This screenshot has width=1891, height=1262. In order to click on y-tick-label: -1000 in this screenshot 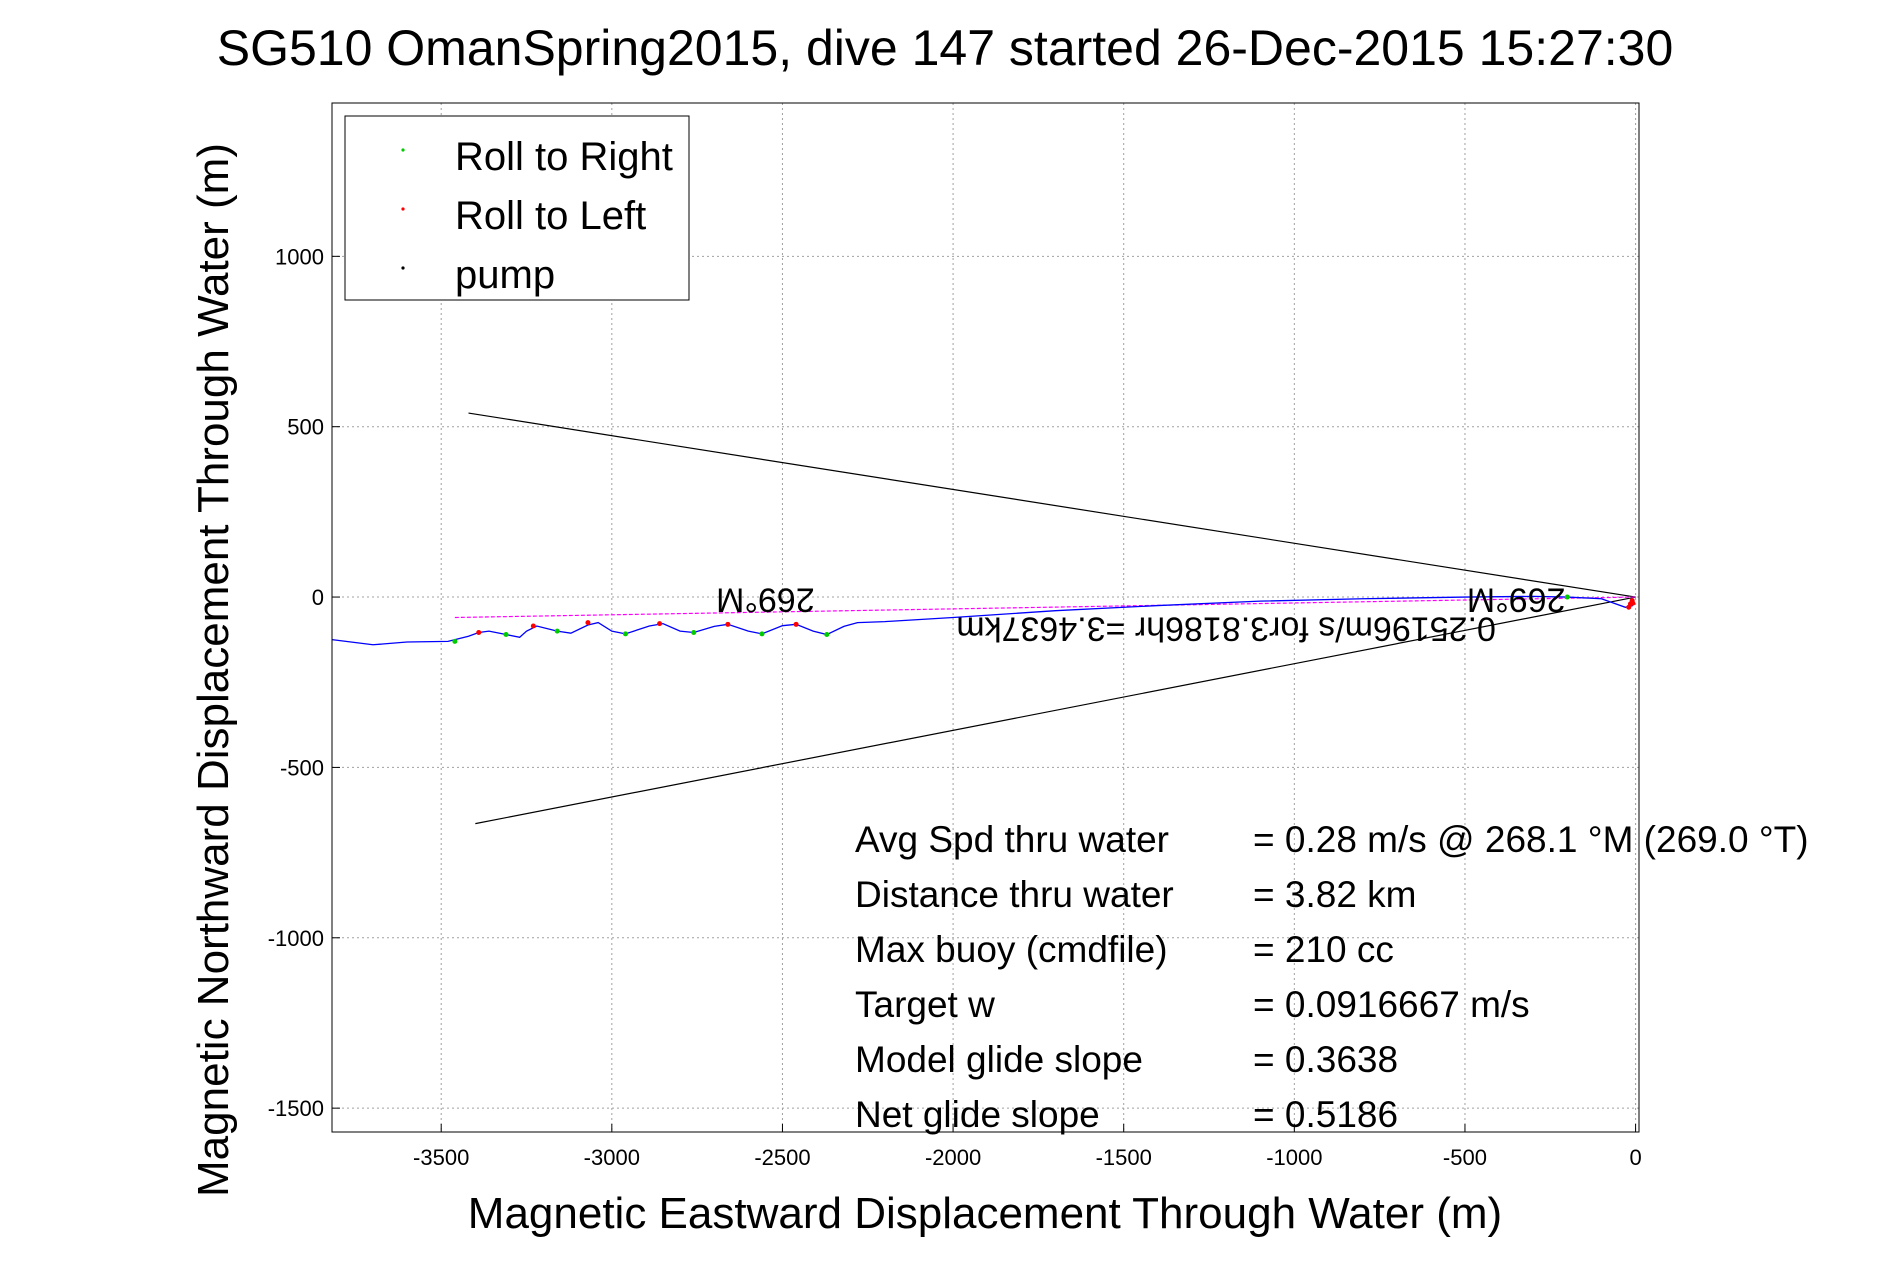, I will do `click(296, 938)`.